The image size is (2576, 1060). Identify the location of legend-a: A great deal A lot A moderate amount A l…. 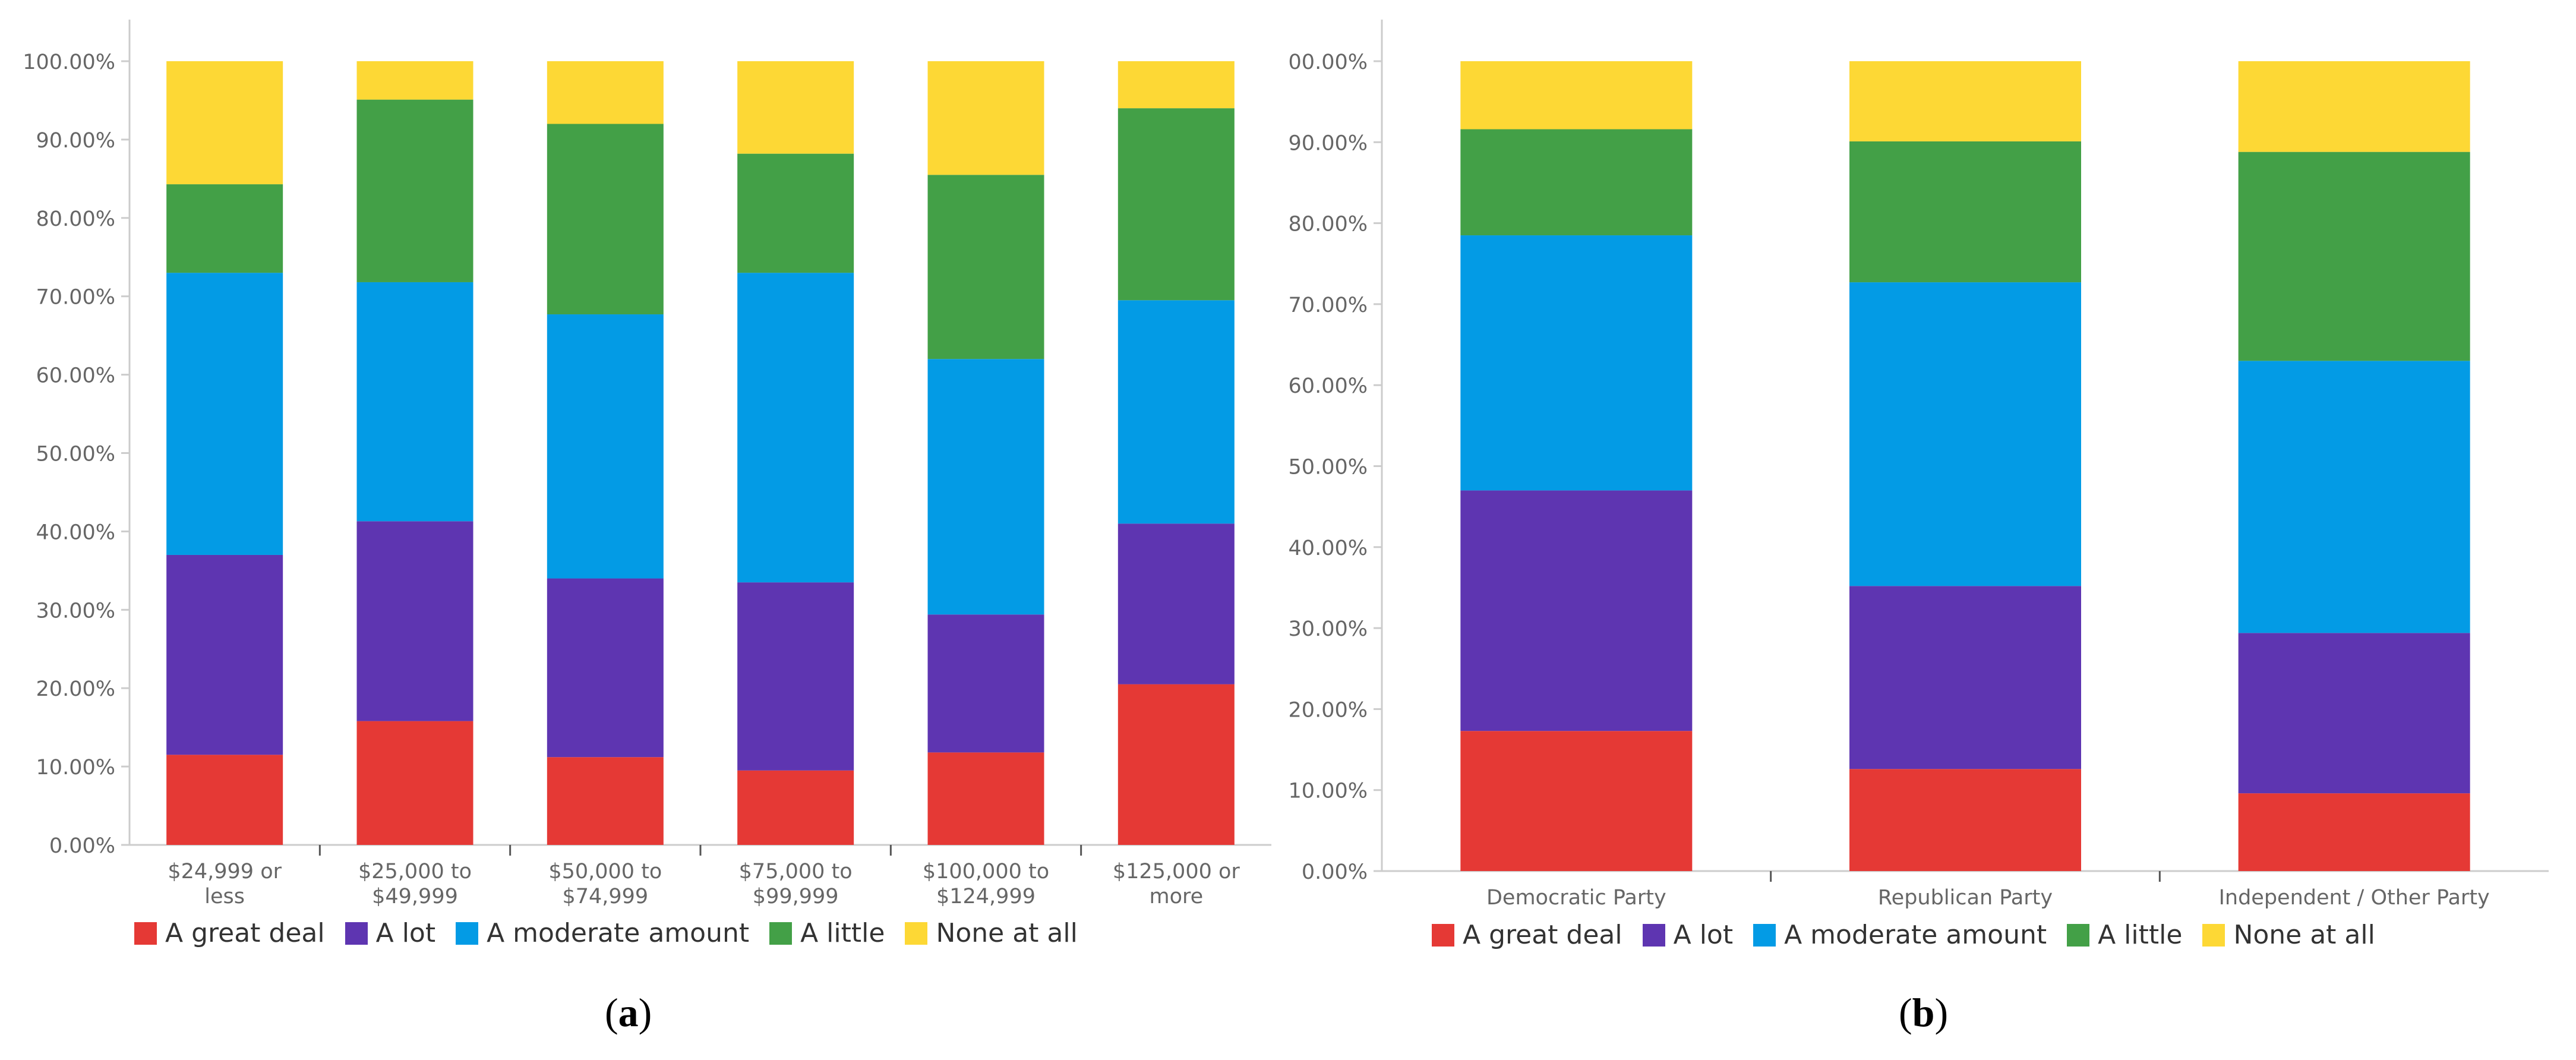
(616, 933).